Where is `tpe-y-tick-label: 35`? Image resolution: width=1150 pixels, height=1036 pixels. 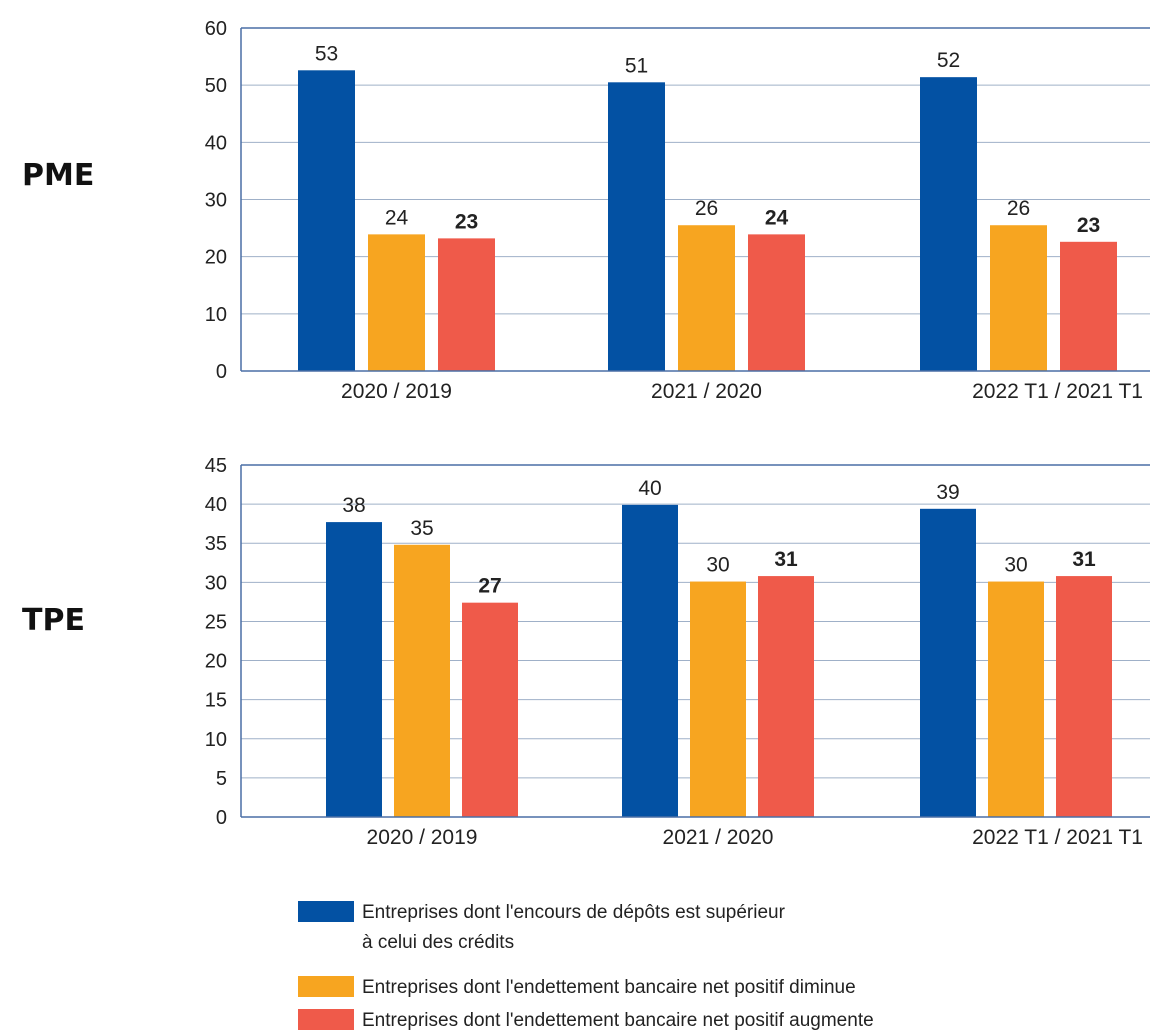 tpe-y-tick-label: 35 is located at coordinates (216, 544).